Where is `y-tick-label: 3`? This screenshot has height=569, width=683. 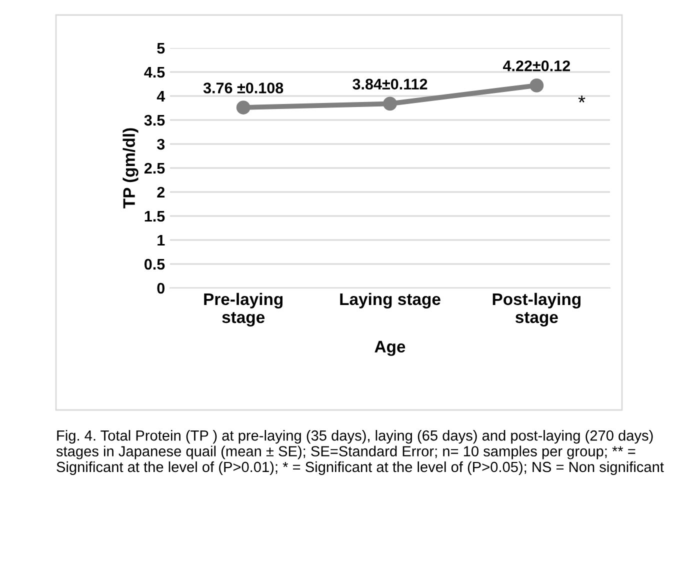
y-tick-label: 3 is located at coordinates (160, 144).